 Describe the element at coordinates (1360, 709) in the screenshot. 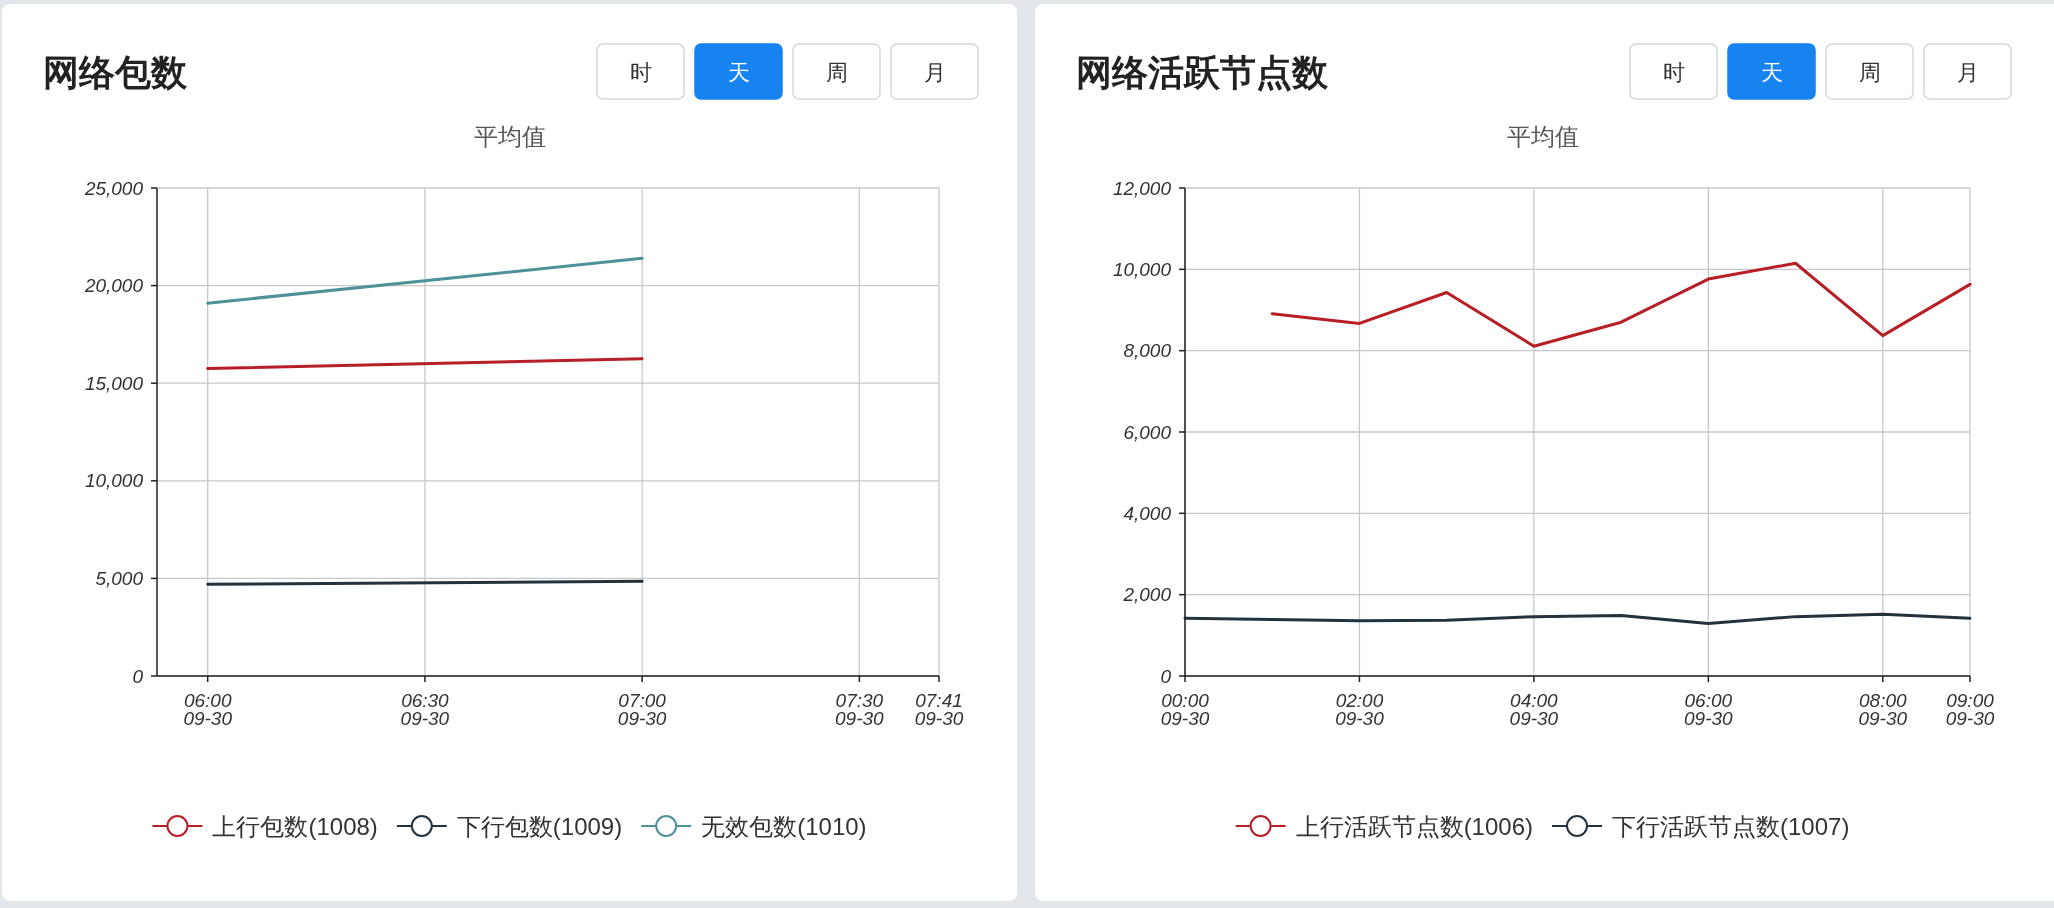

I see `x-tick-label: 02:00 09-30` at that location.